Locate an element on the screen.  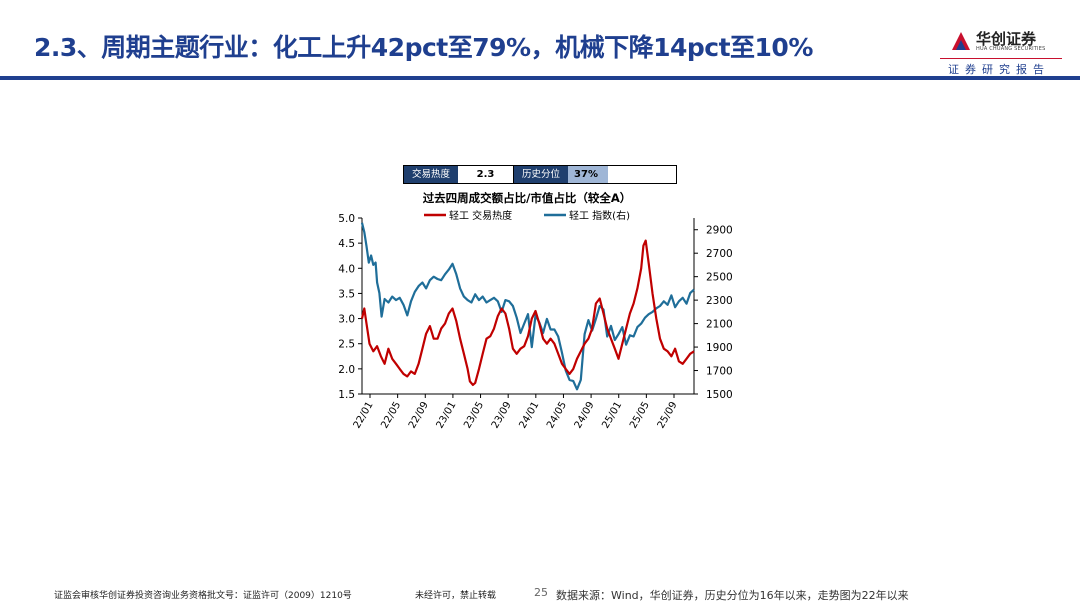
page-number: 25 is located at coordinates (541, 592).